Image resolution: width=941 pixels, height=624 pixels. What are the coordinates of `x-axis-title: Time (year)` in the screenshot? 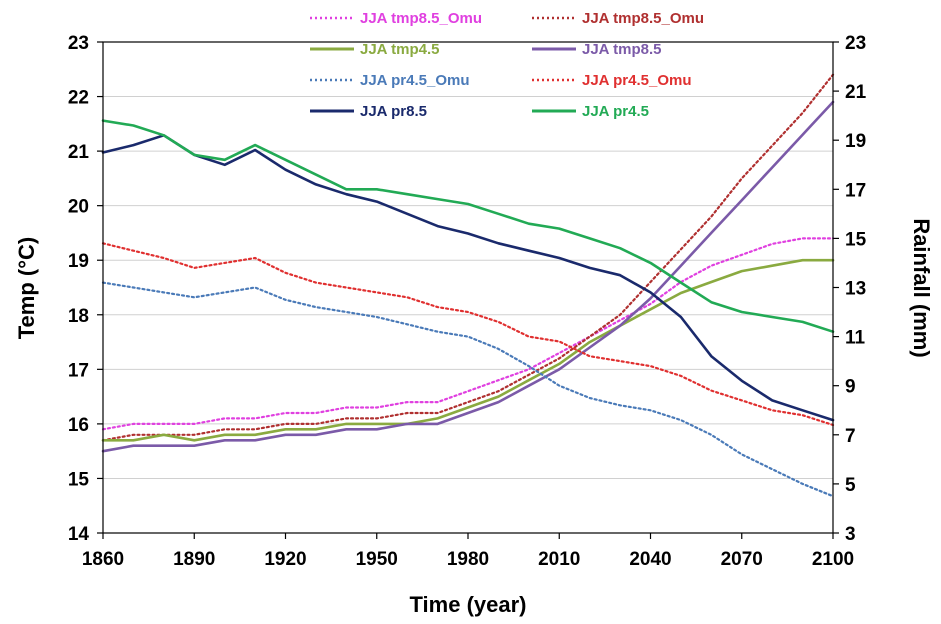 It's located at (468, 604).